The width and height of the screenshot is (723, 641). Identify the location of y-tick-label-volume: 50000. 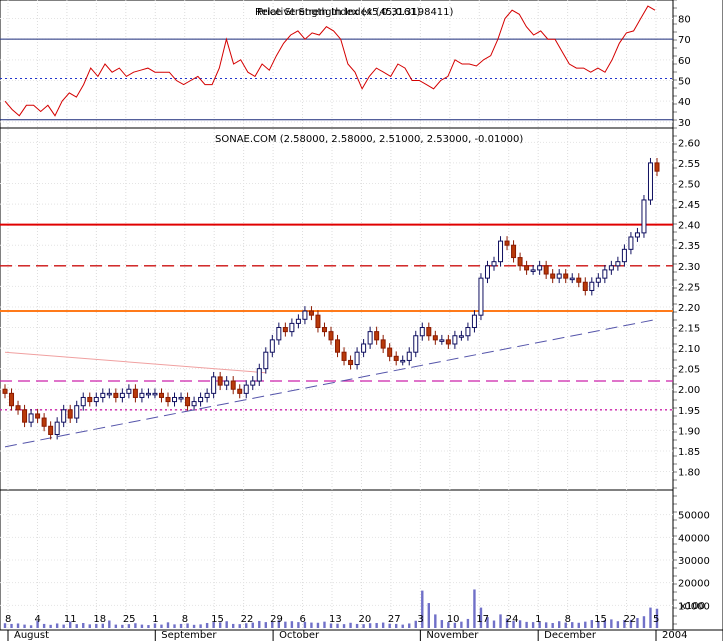
(694, 516).